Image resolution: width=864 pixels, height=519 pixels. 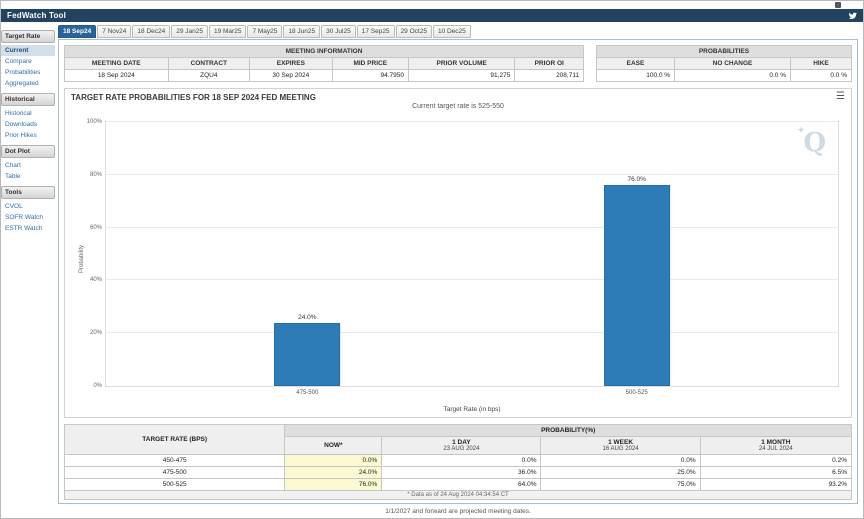 I want to click on tab-29-jan25: 29 Jan25, so click(x=189, y=31).